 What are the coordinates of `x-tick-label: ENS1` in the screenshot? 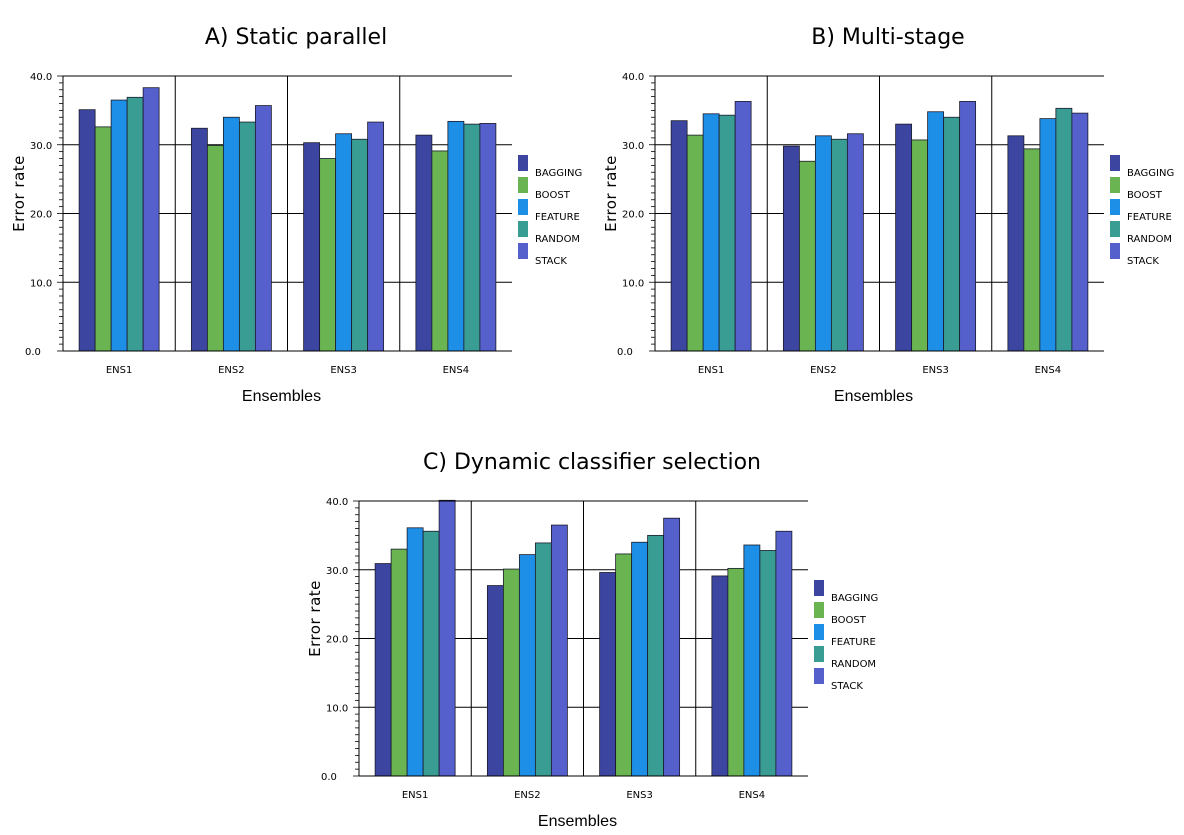 It's located at (119, 370).